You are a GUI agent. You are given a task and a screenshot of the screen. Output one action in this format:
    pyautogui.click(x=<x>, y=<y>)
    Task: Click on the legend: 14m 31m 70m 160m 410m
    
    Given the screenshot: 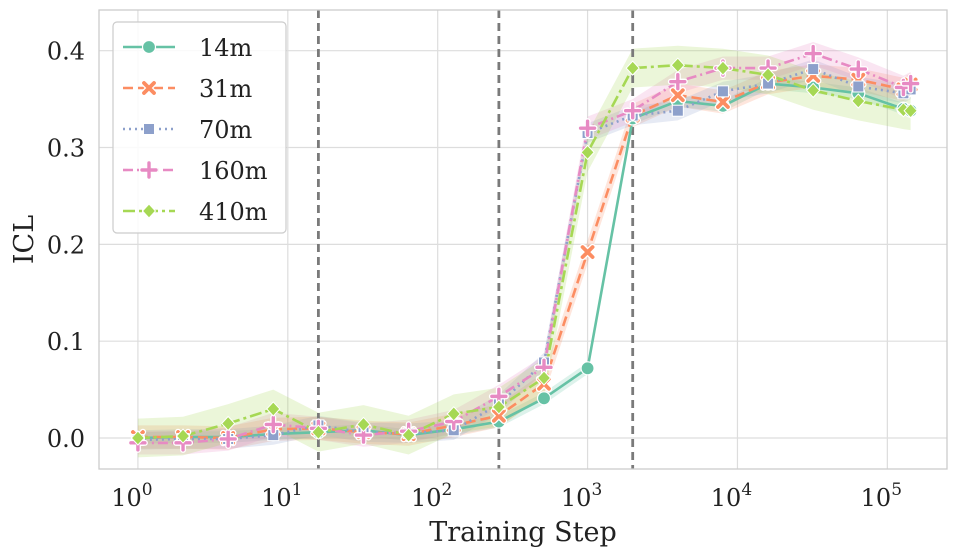 What is the action you would take?
    pyautogui.click(x=199, y=127)
    